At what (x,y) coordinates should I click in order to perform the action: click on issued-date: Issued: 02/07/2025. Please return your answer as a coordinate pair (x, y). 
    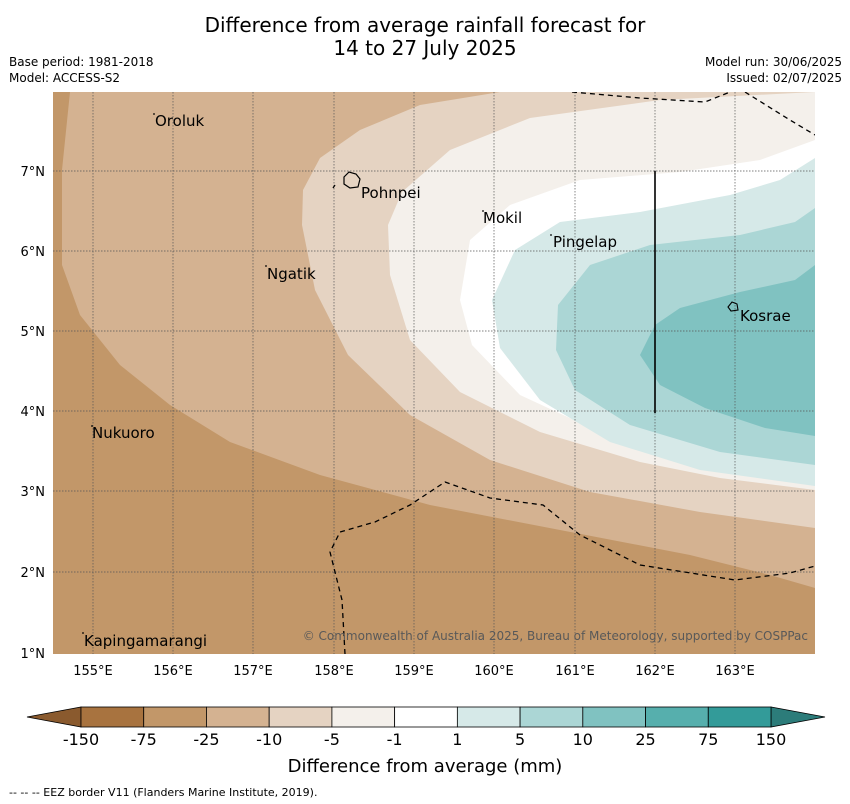
    Looking at the image, I should click on (784, 78).